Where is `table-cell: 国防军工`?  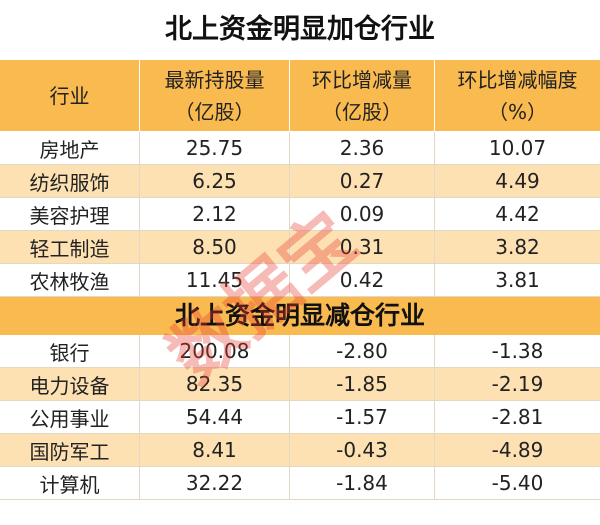
table-cell: 国防军工 is located at coordinates (70, 450).